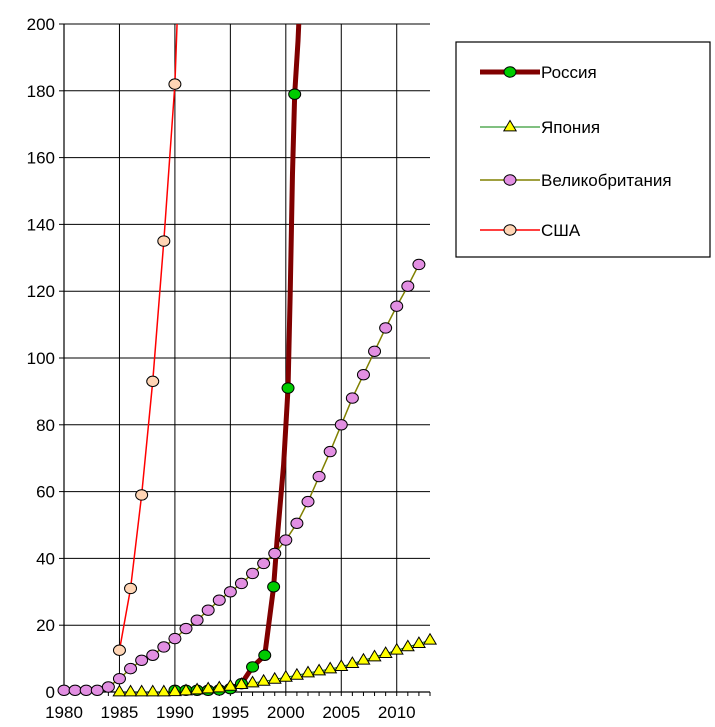  I want to click on y-tick-label: 40, so click(45, 558).